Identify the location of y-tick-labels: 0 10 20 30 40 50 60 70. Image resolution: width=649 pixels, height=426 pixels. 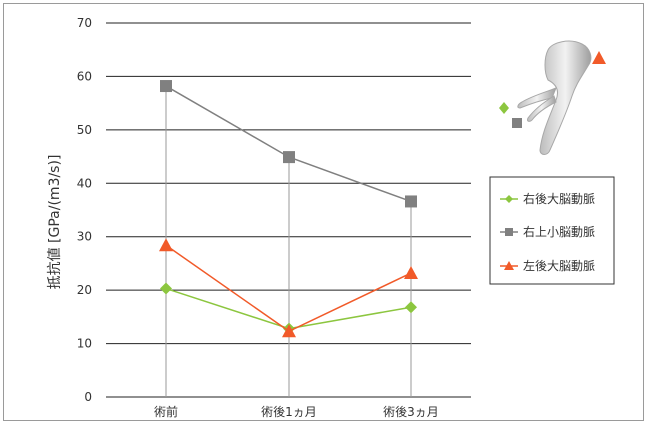
(84, 210).